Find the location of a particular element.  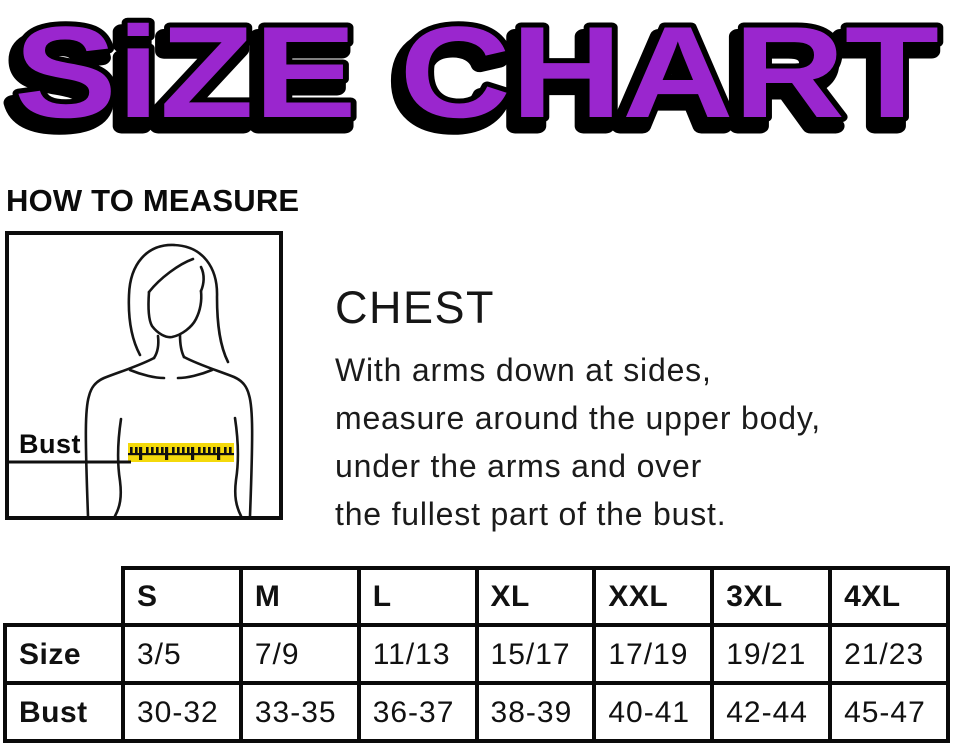

row-label: Bust is located at coordinates (64, 712).